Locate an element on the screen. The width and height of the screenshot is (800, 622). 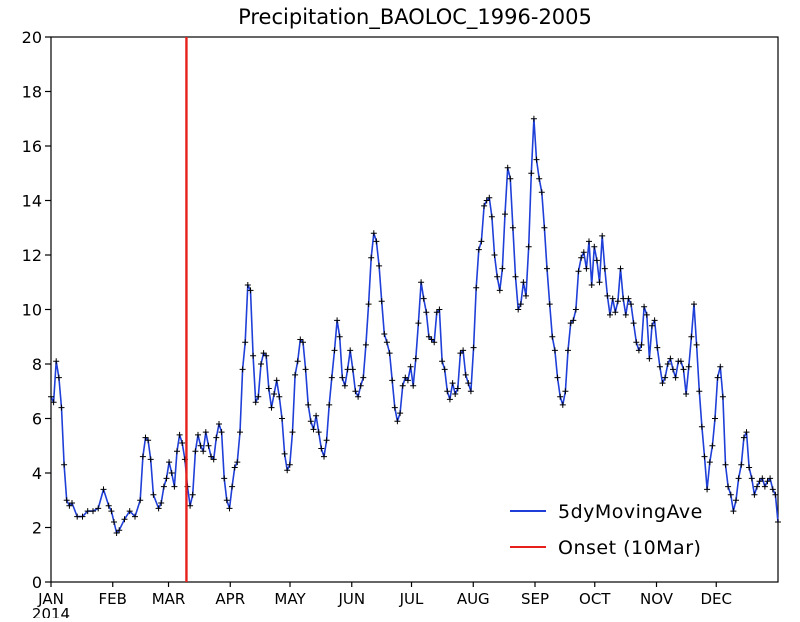
x-tick-label: MAR is located at coordinates (169, 599).